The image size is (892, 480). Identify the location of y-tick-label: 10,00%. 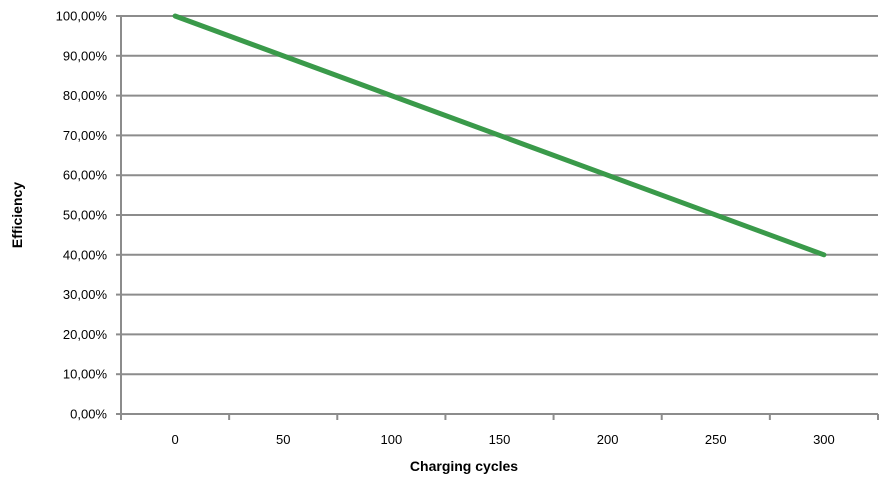
(85, 374).